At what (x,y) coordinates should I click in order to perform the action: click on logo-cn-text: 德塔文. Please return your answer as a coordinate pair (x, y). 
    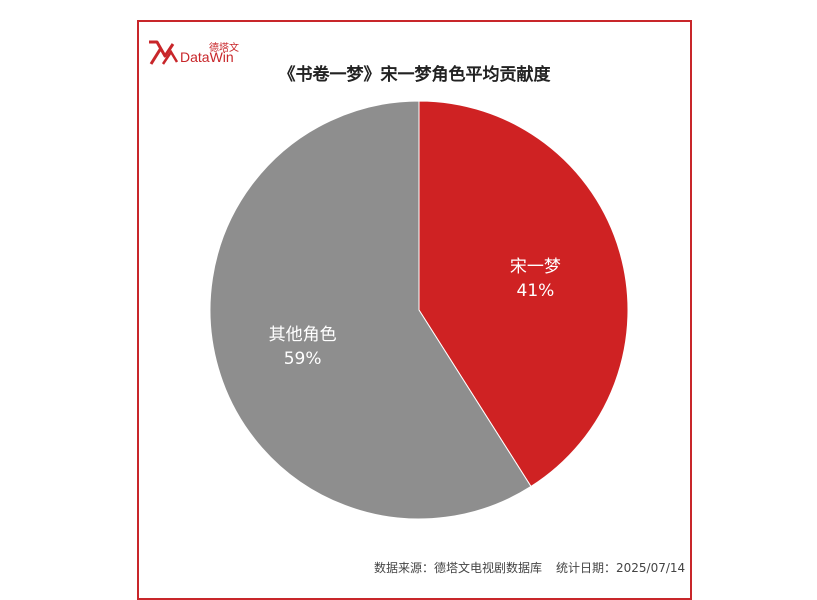
    Looking at the image, I should click on (224, 48).